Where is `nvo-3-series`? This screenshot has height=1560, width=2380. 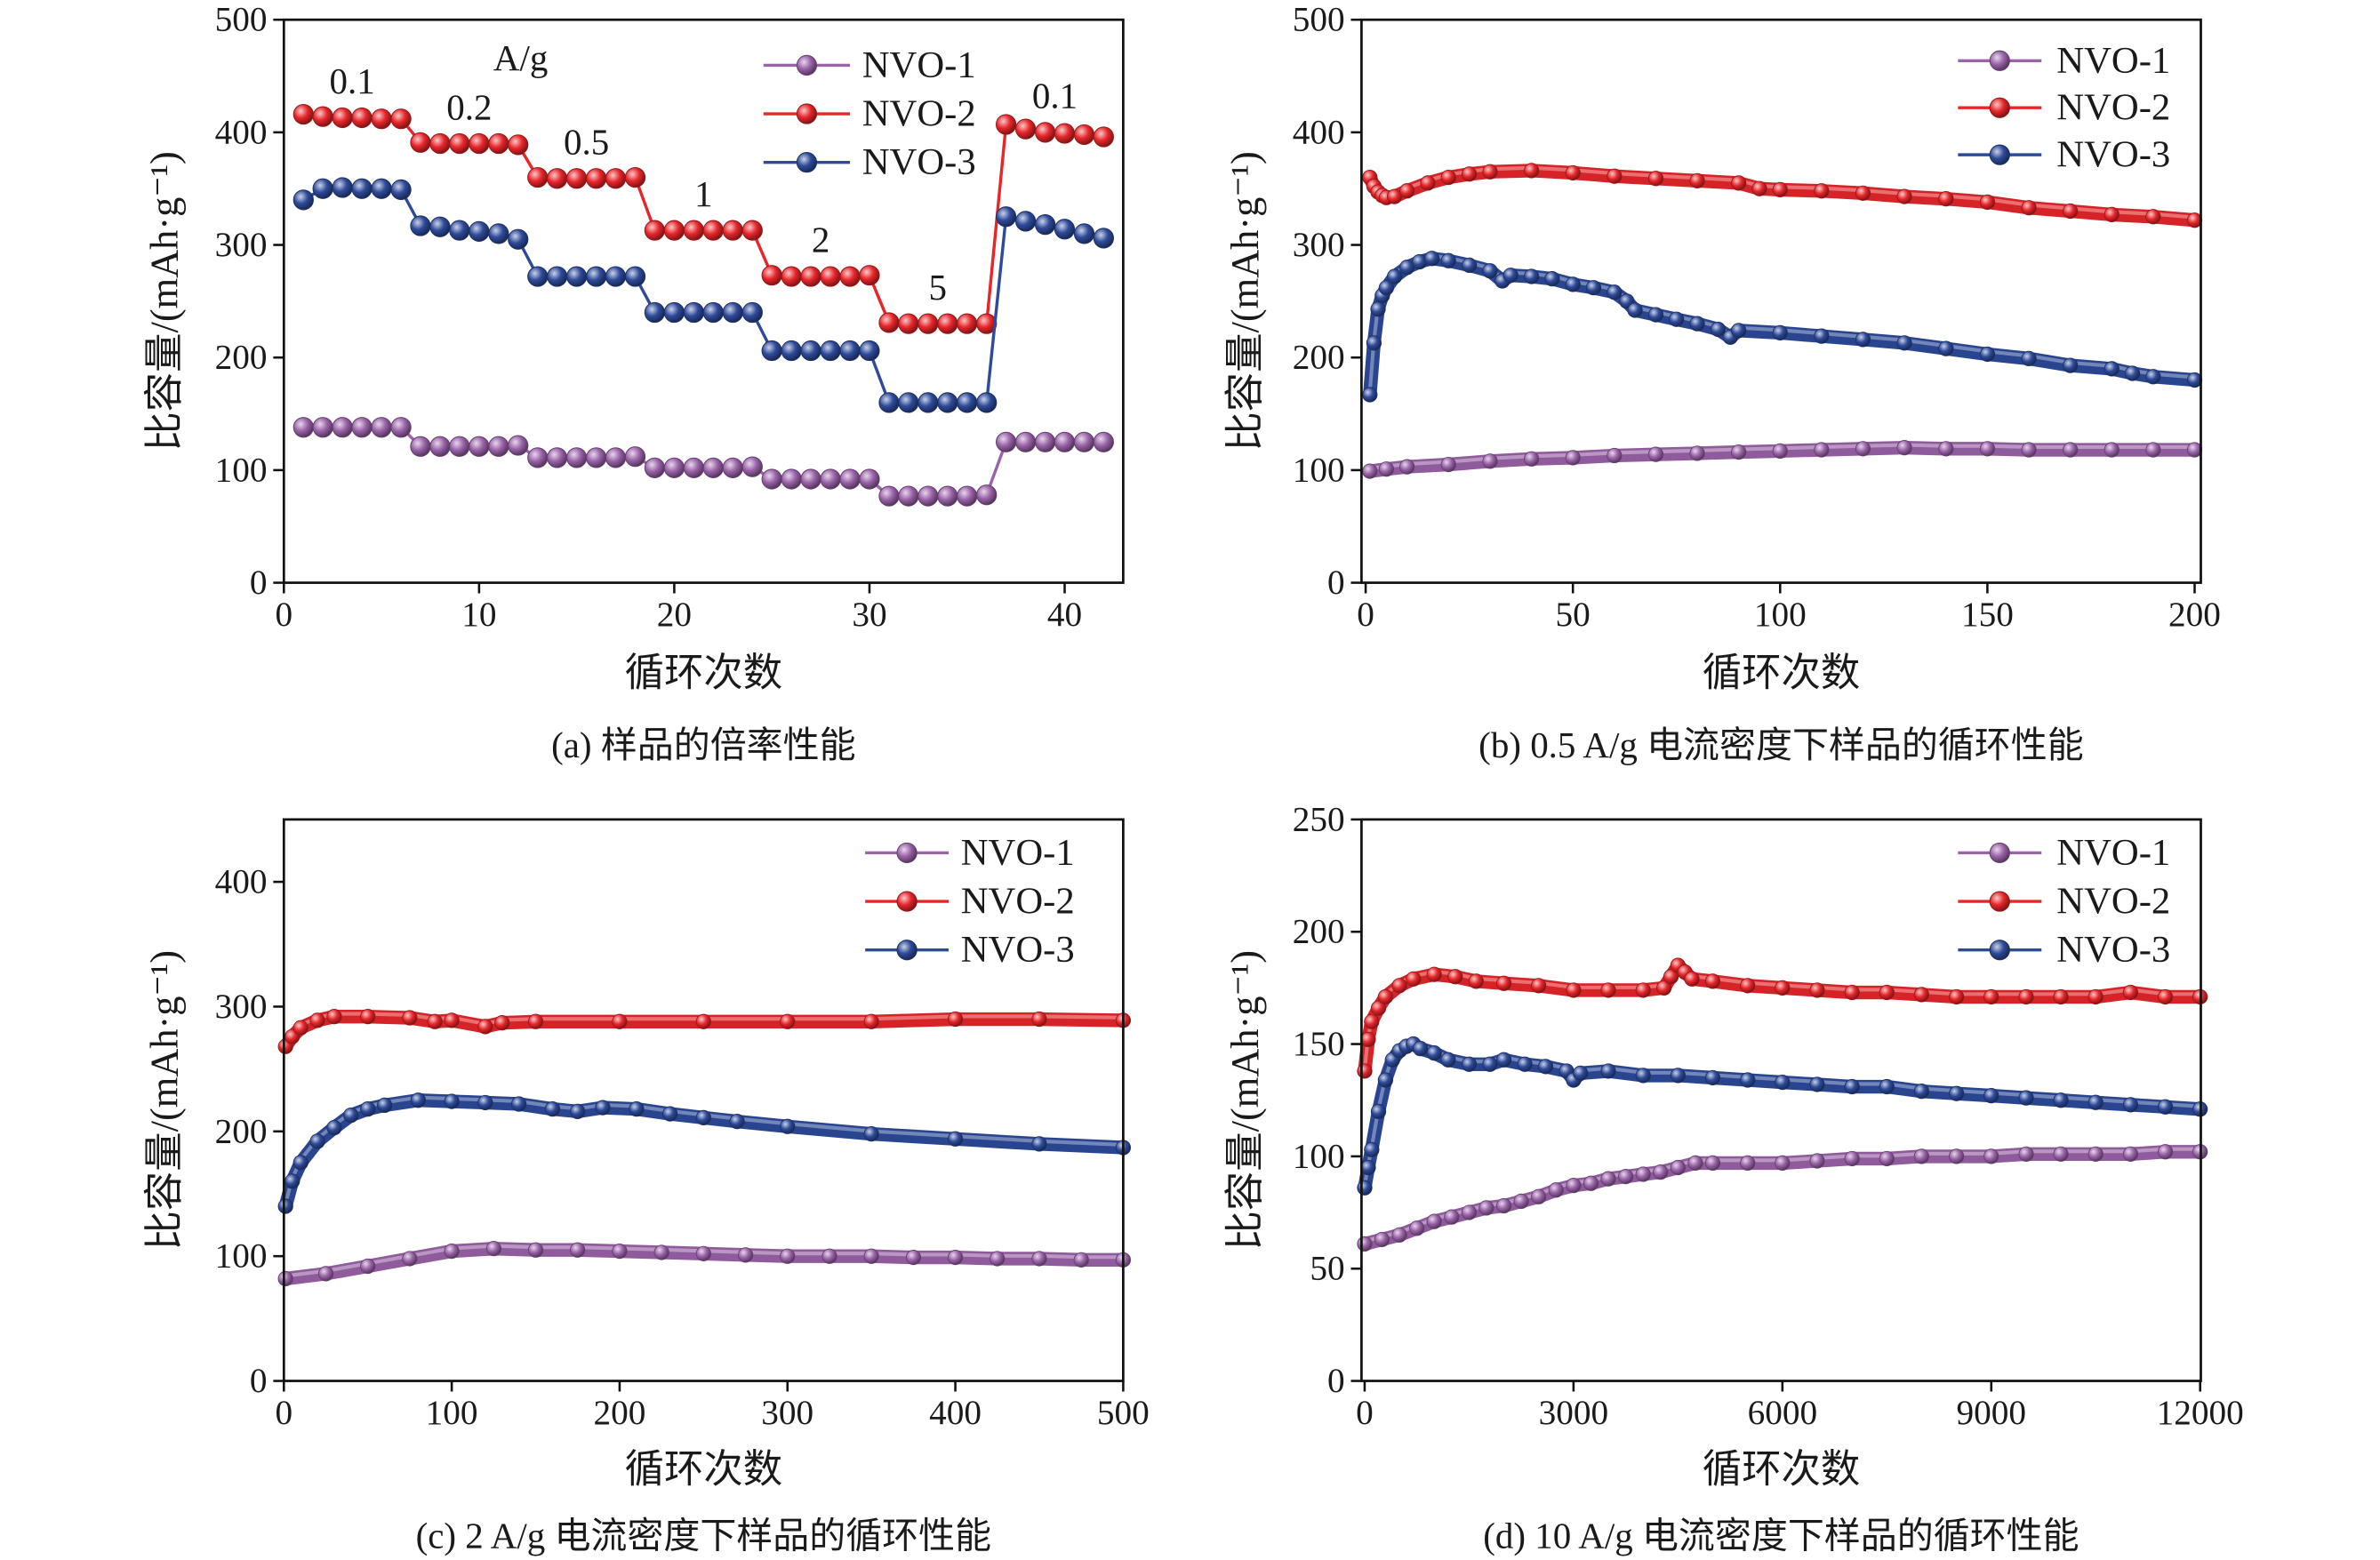
nvo-3-series is located at coordinates (1782, 327).